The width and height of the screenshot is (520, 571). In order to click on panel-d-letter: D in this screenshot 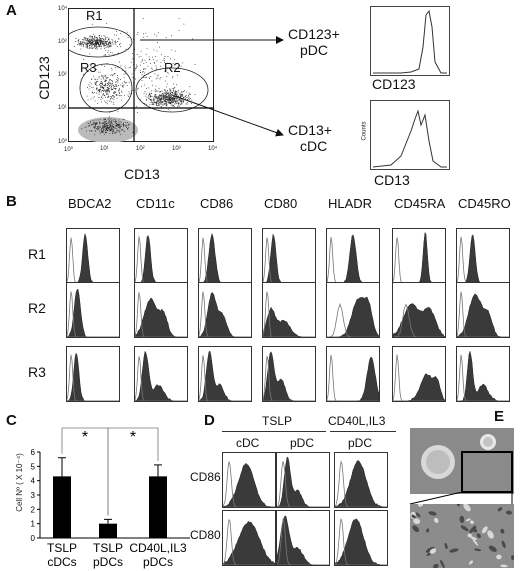, I will do `click(209, 420)`.